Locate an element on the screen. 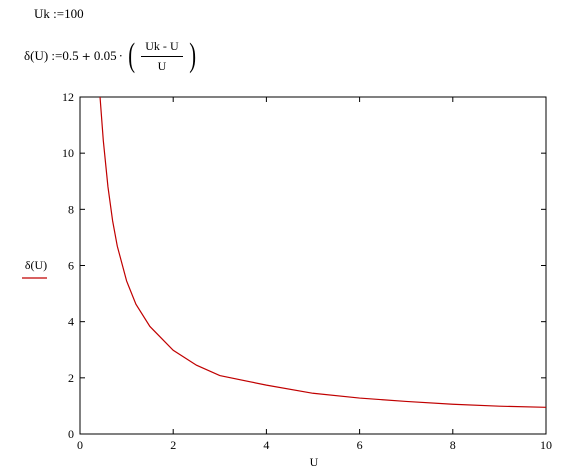 The height and width of the screenshot is (469, 569). y-tick-label: 4 is located at coordinates (71, 322).